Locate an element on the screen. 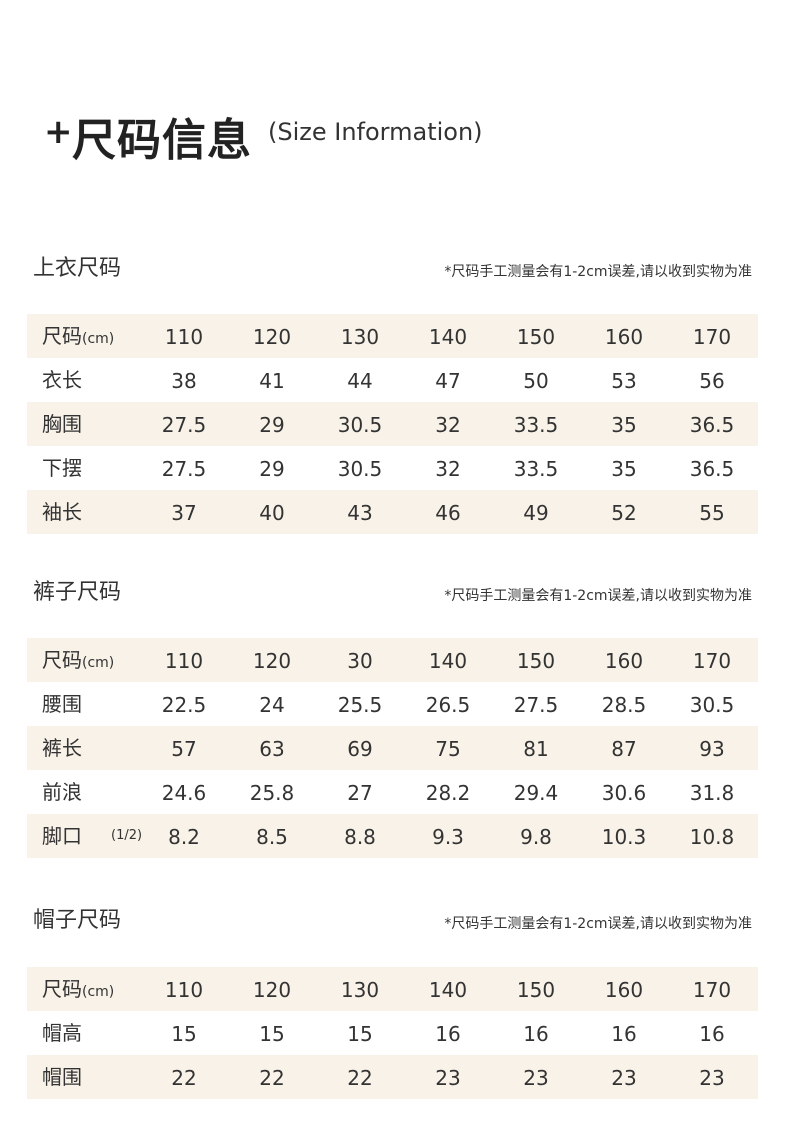  cell-value: 40 is located at coordinates (272, 513).